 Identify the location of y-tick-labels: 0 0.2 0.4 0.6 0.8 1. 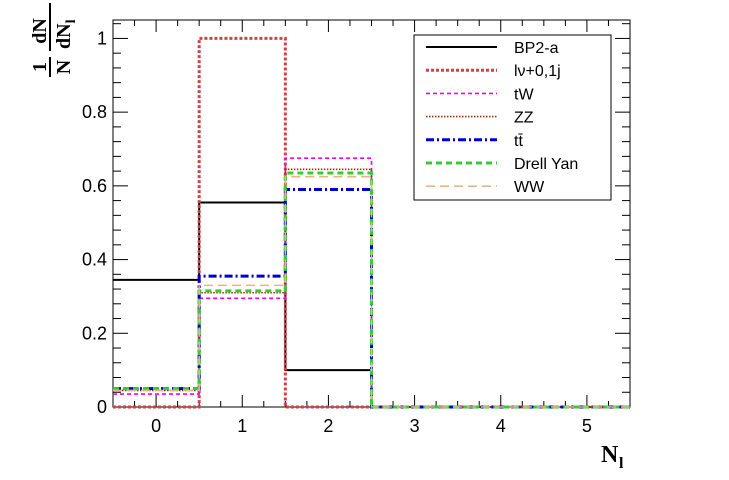
(94, 222).